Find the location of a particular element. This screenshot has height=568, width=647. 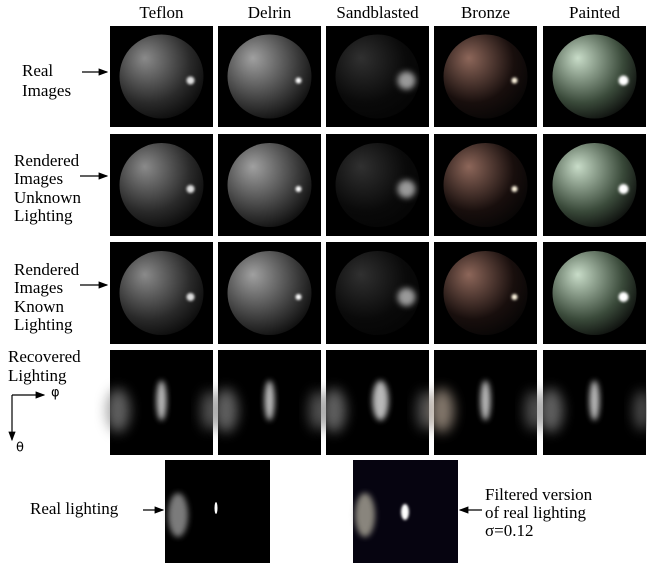

filtered-label: σ=0.12 is located at coordinates (509, 530).